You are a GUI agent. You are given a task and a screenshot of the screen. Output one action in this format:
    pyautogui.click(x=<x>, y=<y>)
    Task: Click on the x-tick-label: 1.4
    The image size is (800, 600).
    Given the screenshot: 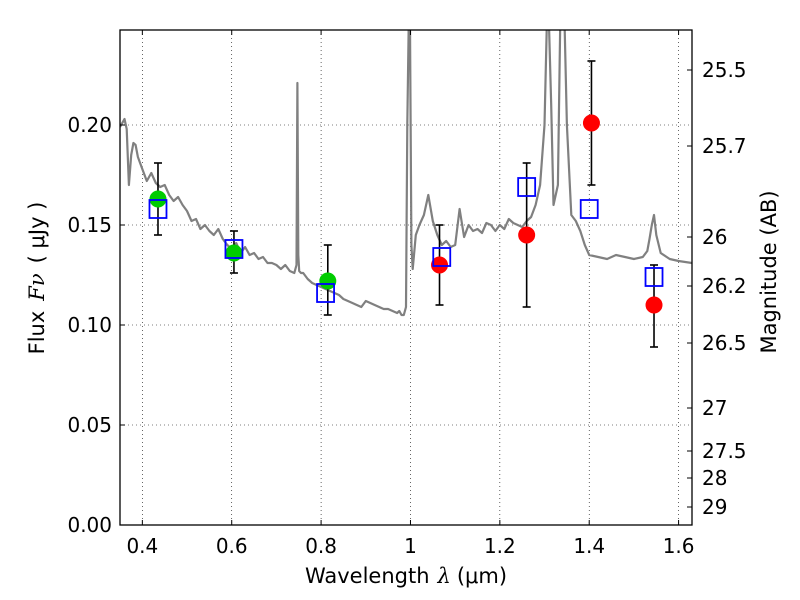 What is the action you would take?
    pyautogui.click(x=589, y=546)
    